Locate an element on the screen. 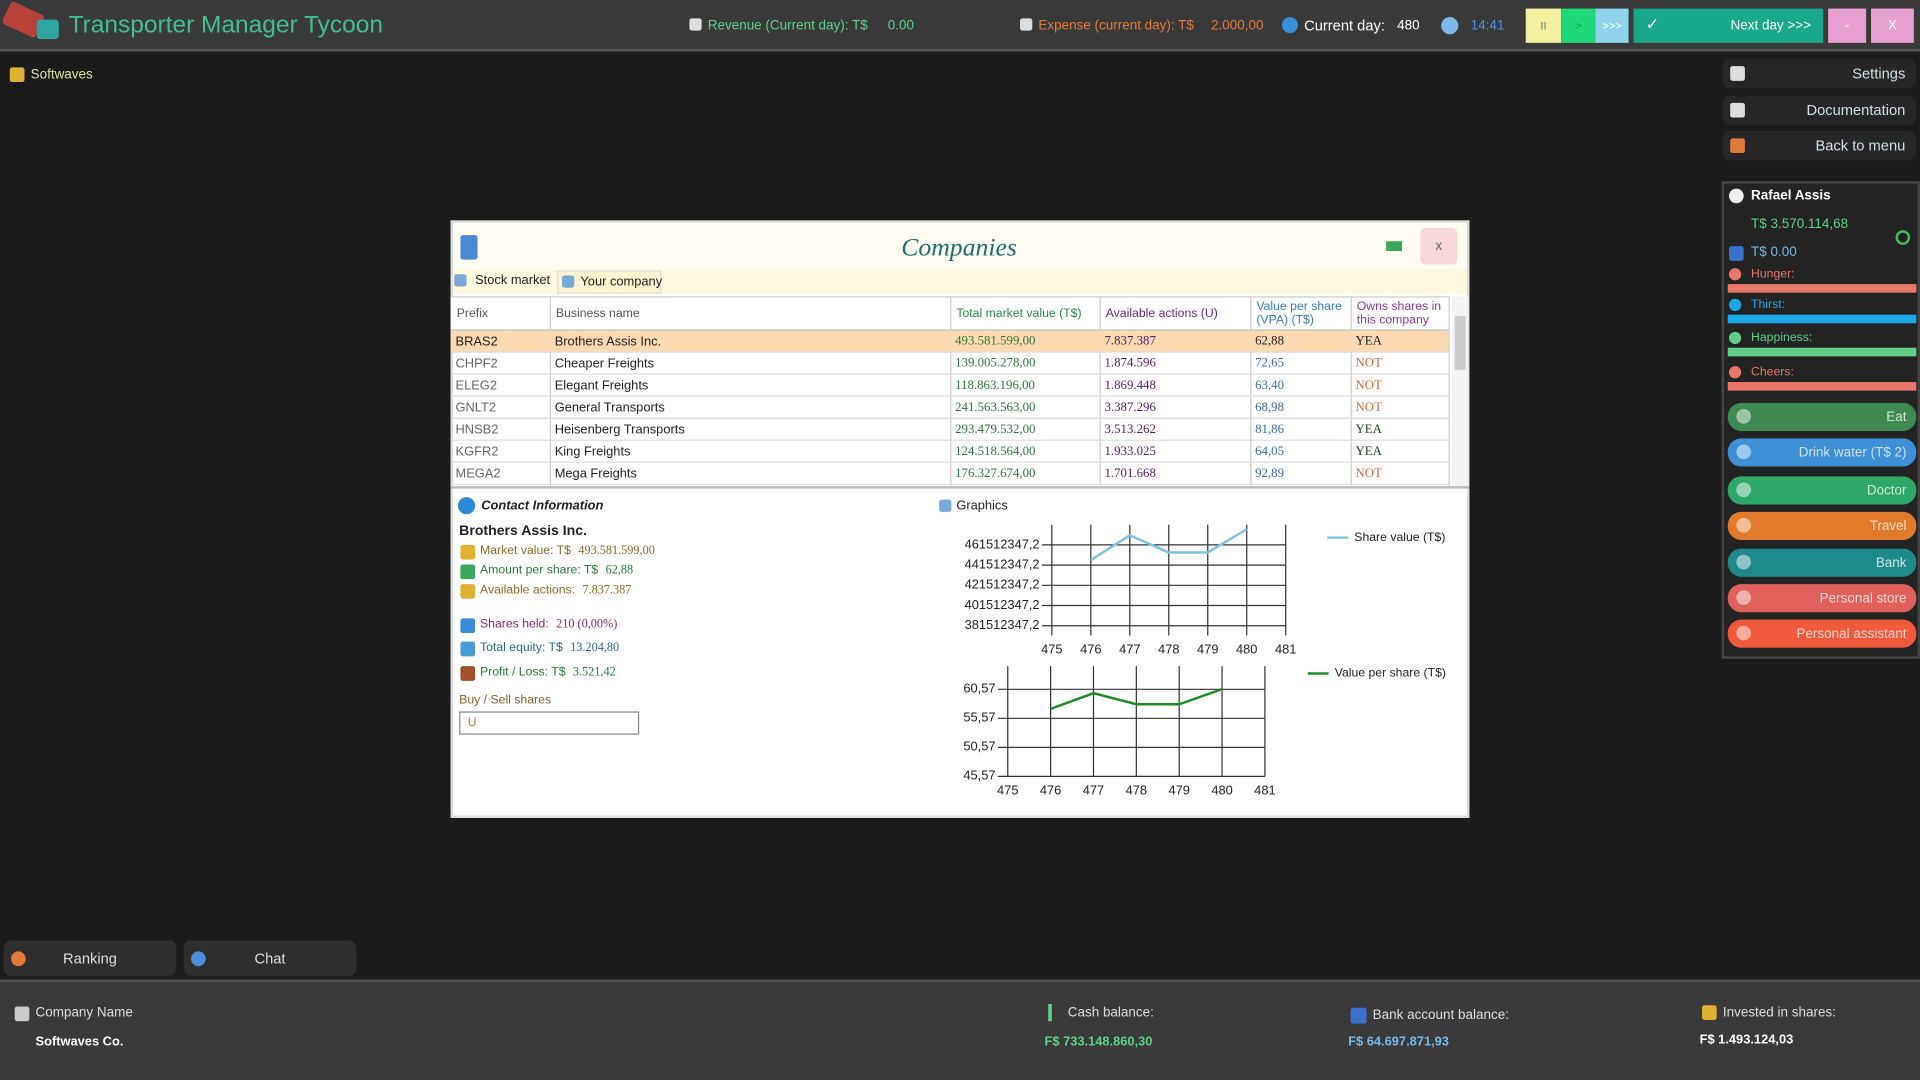 The height and width of the screenshot is (1080, 1920). contact-label: Shares held: 210 (0,00%) is located at coordinates (548, 624).